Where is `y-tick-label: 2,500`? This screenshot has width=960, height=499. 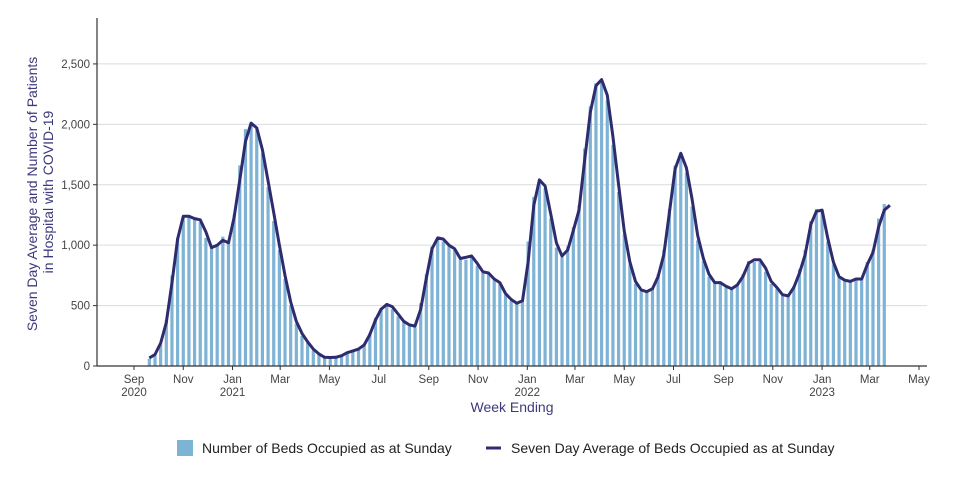
y-tick-label: 2,500 is located at coordinates (75, 65).